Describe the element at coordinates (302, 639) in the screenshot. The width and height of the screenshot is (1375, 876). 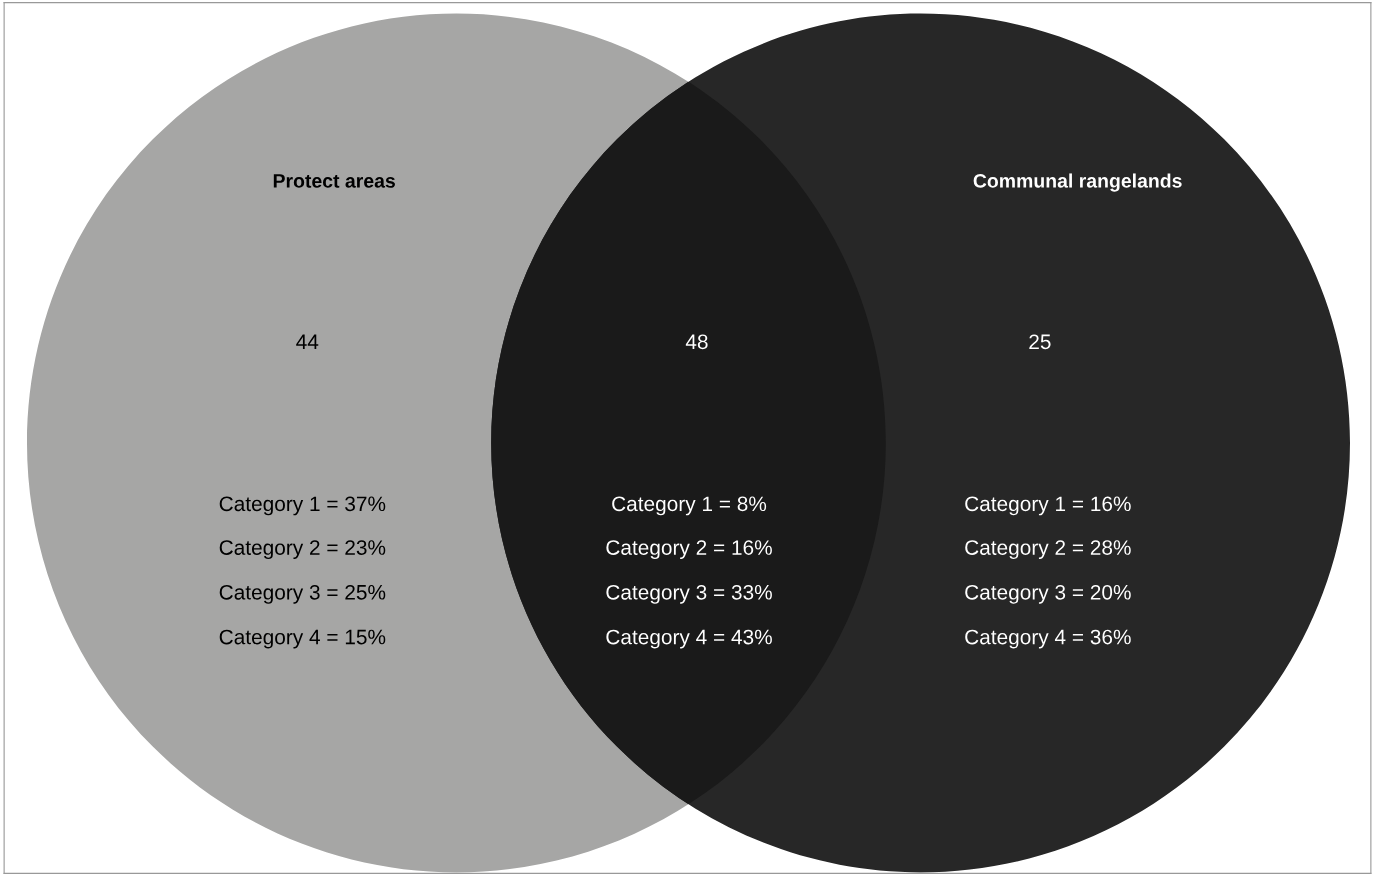
I see `text: Category 4 = 15%` at that location.